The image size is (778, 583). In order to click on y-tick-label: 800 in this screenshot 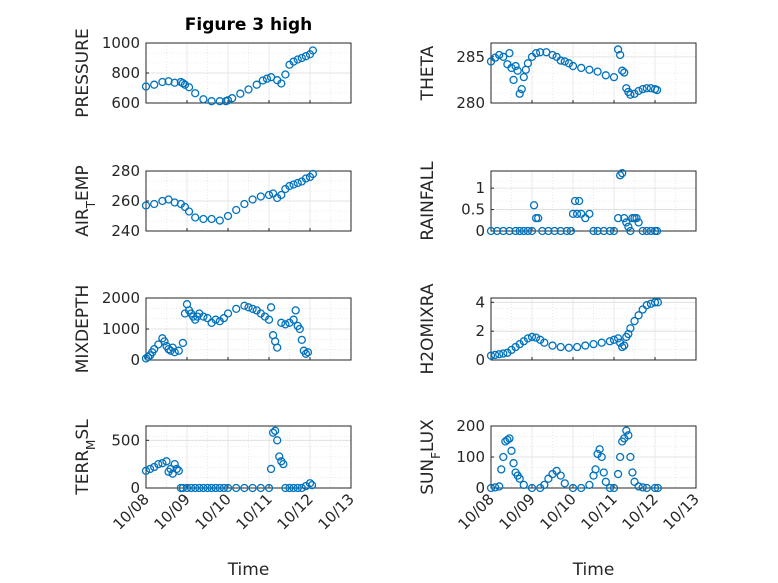, I will do `click(125, 73)`.